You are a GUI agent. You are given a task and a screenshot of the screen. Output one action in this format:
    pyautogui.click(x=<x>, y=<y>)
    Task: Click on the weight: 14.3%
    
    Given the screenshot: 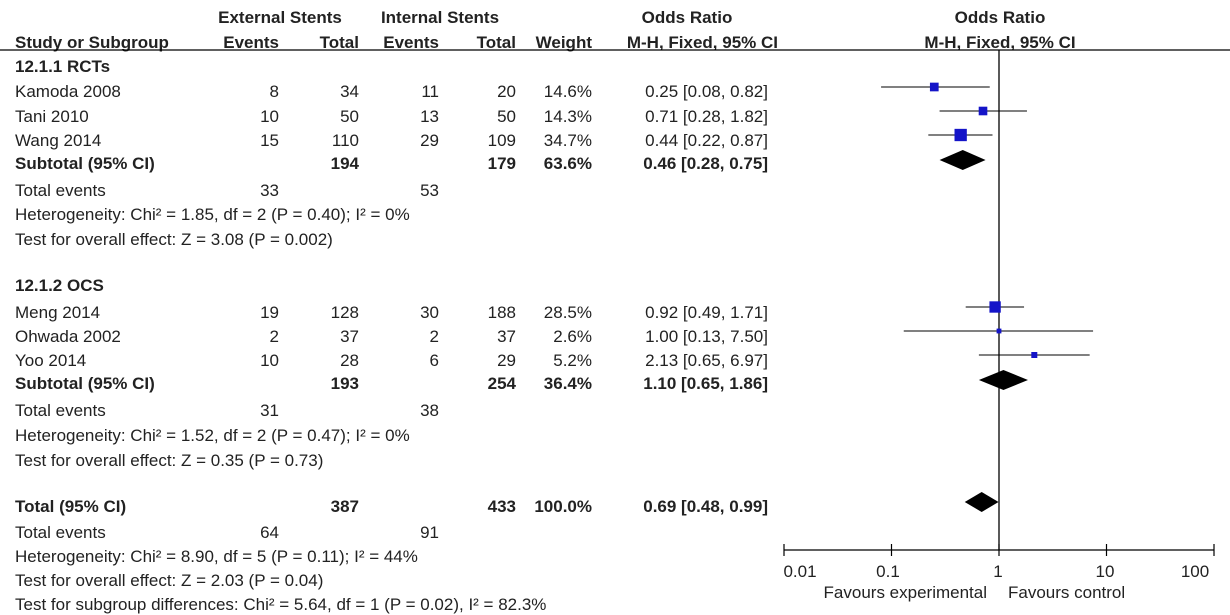 What is the action you would take?
    pyautogui.click(x=567, y=116)
    